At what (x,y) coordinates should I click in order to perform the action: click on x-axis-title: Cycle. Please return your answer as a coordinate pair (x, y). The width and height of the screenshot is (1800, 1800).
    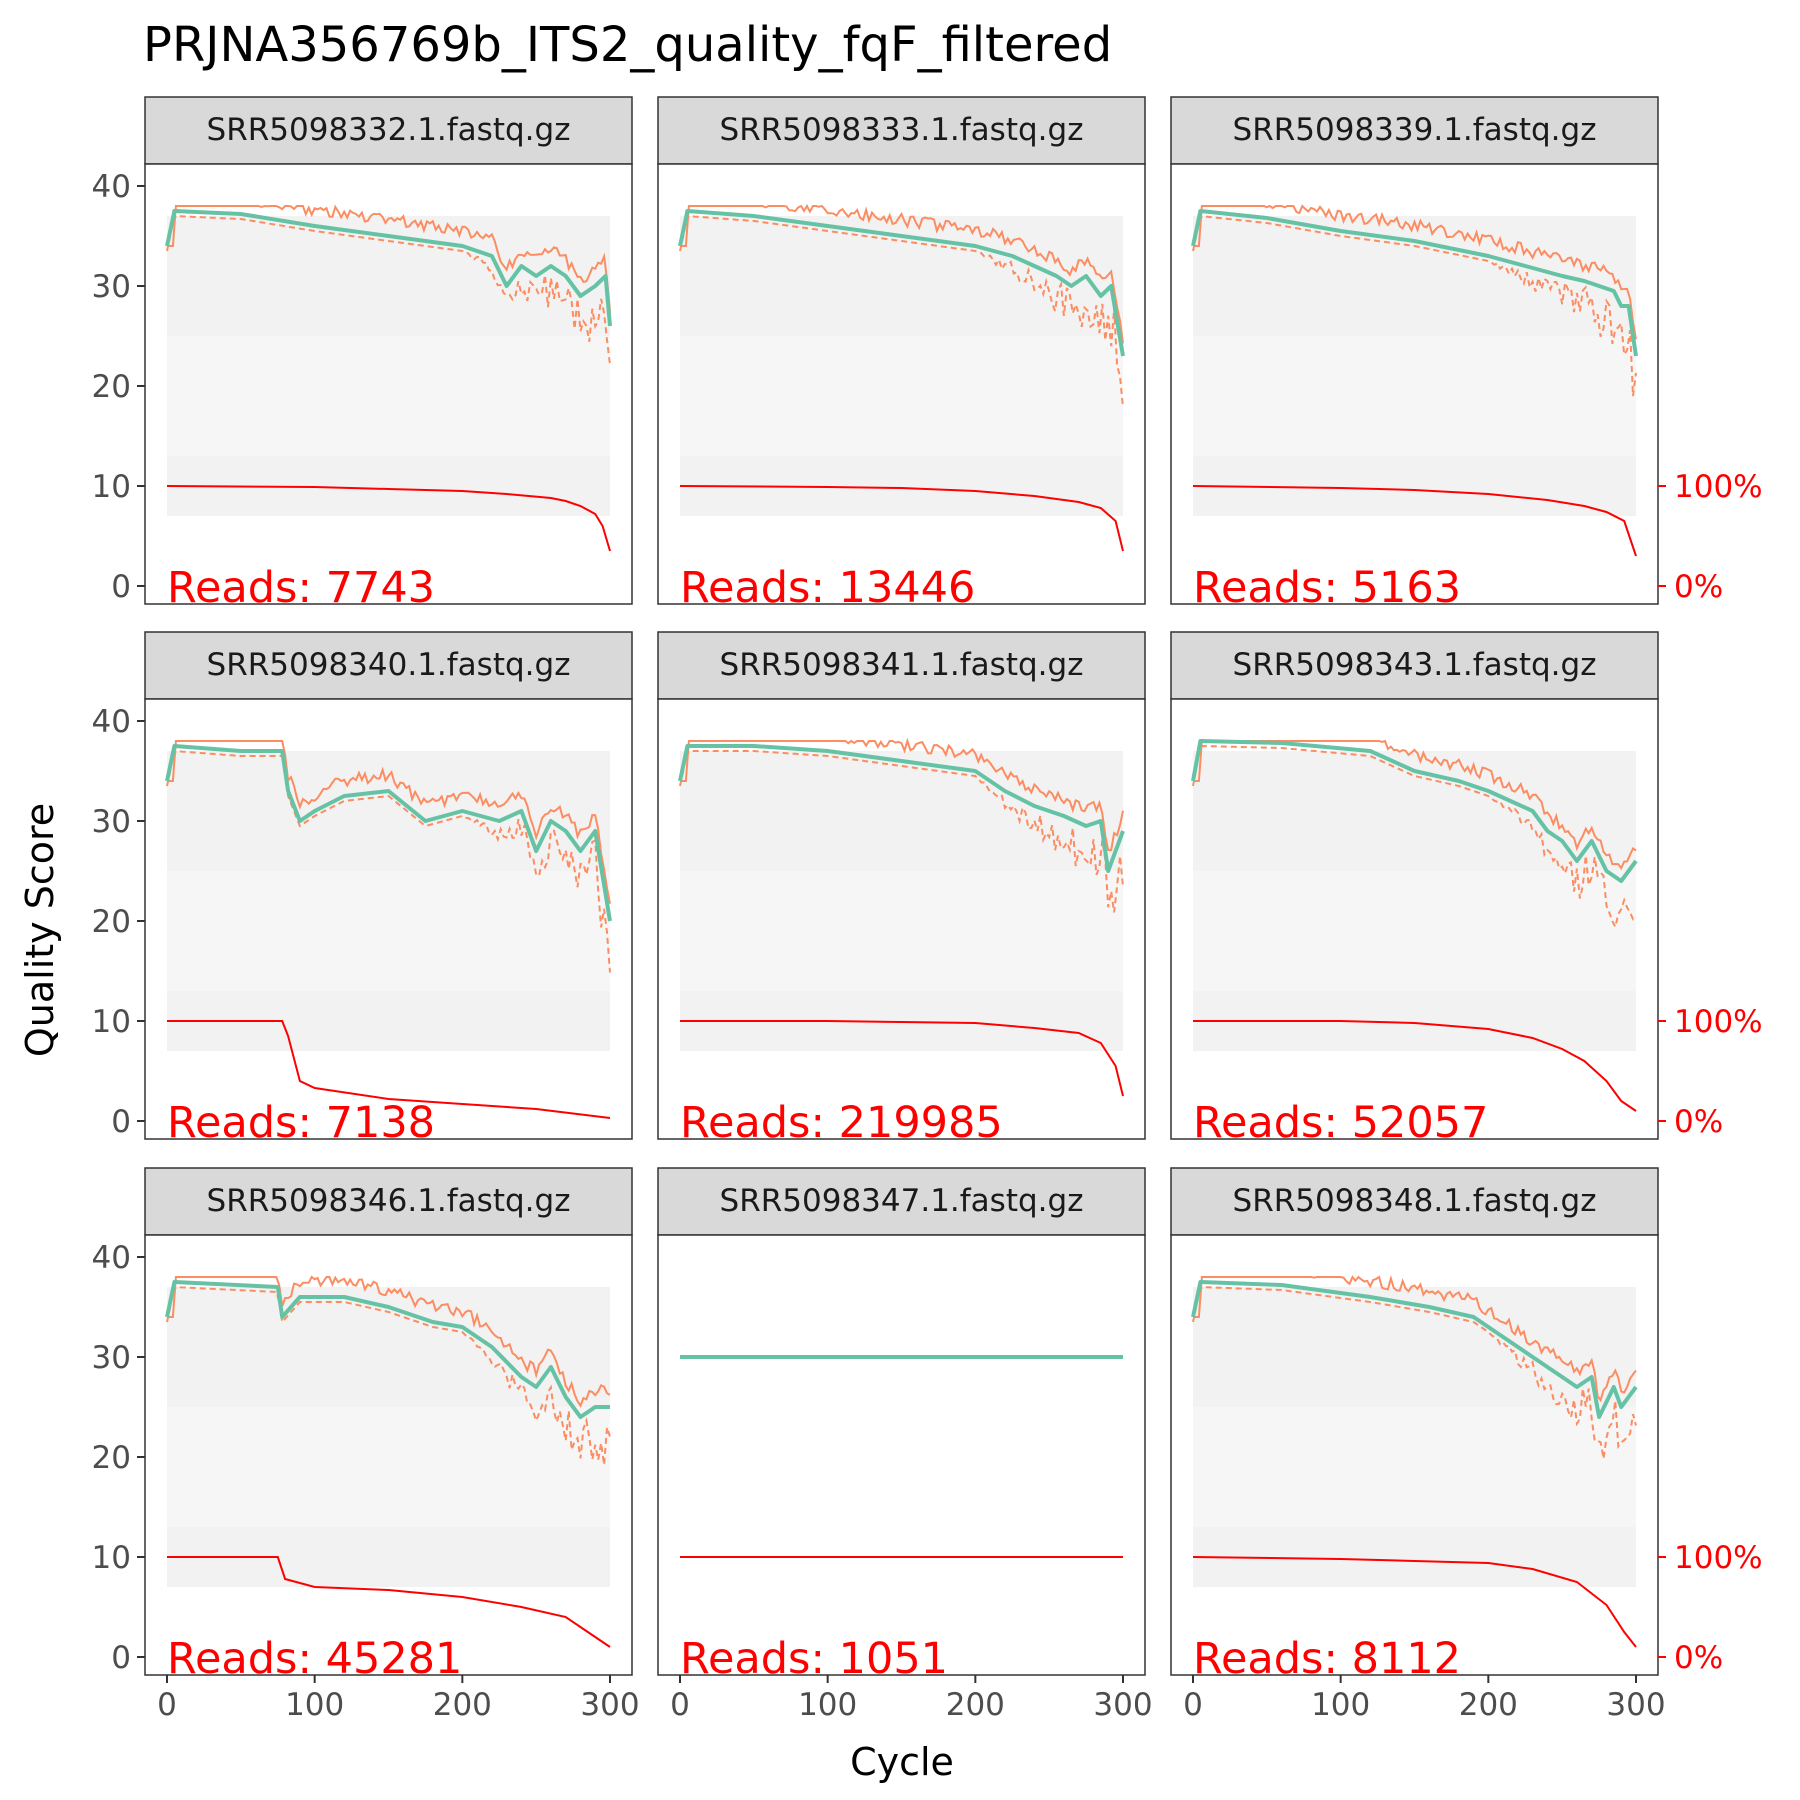
    Looking at the image, I should click on (902, 1762).